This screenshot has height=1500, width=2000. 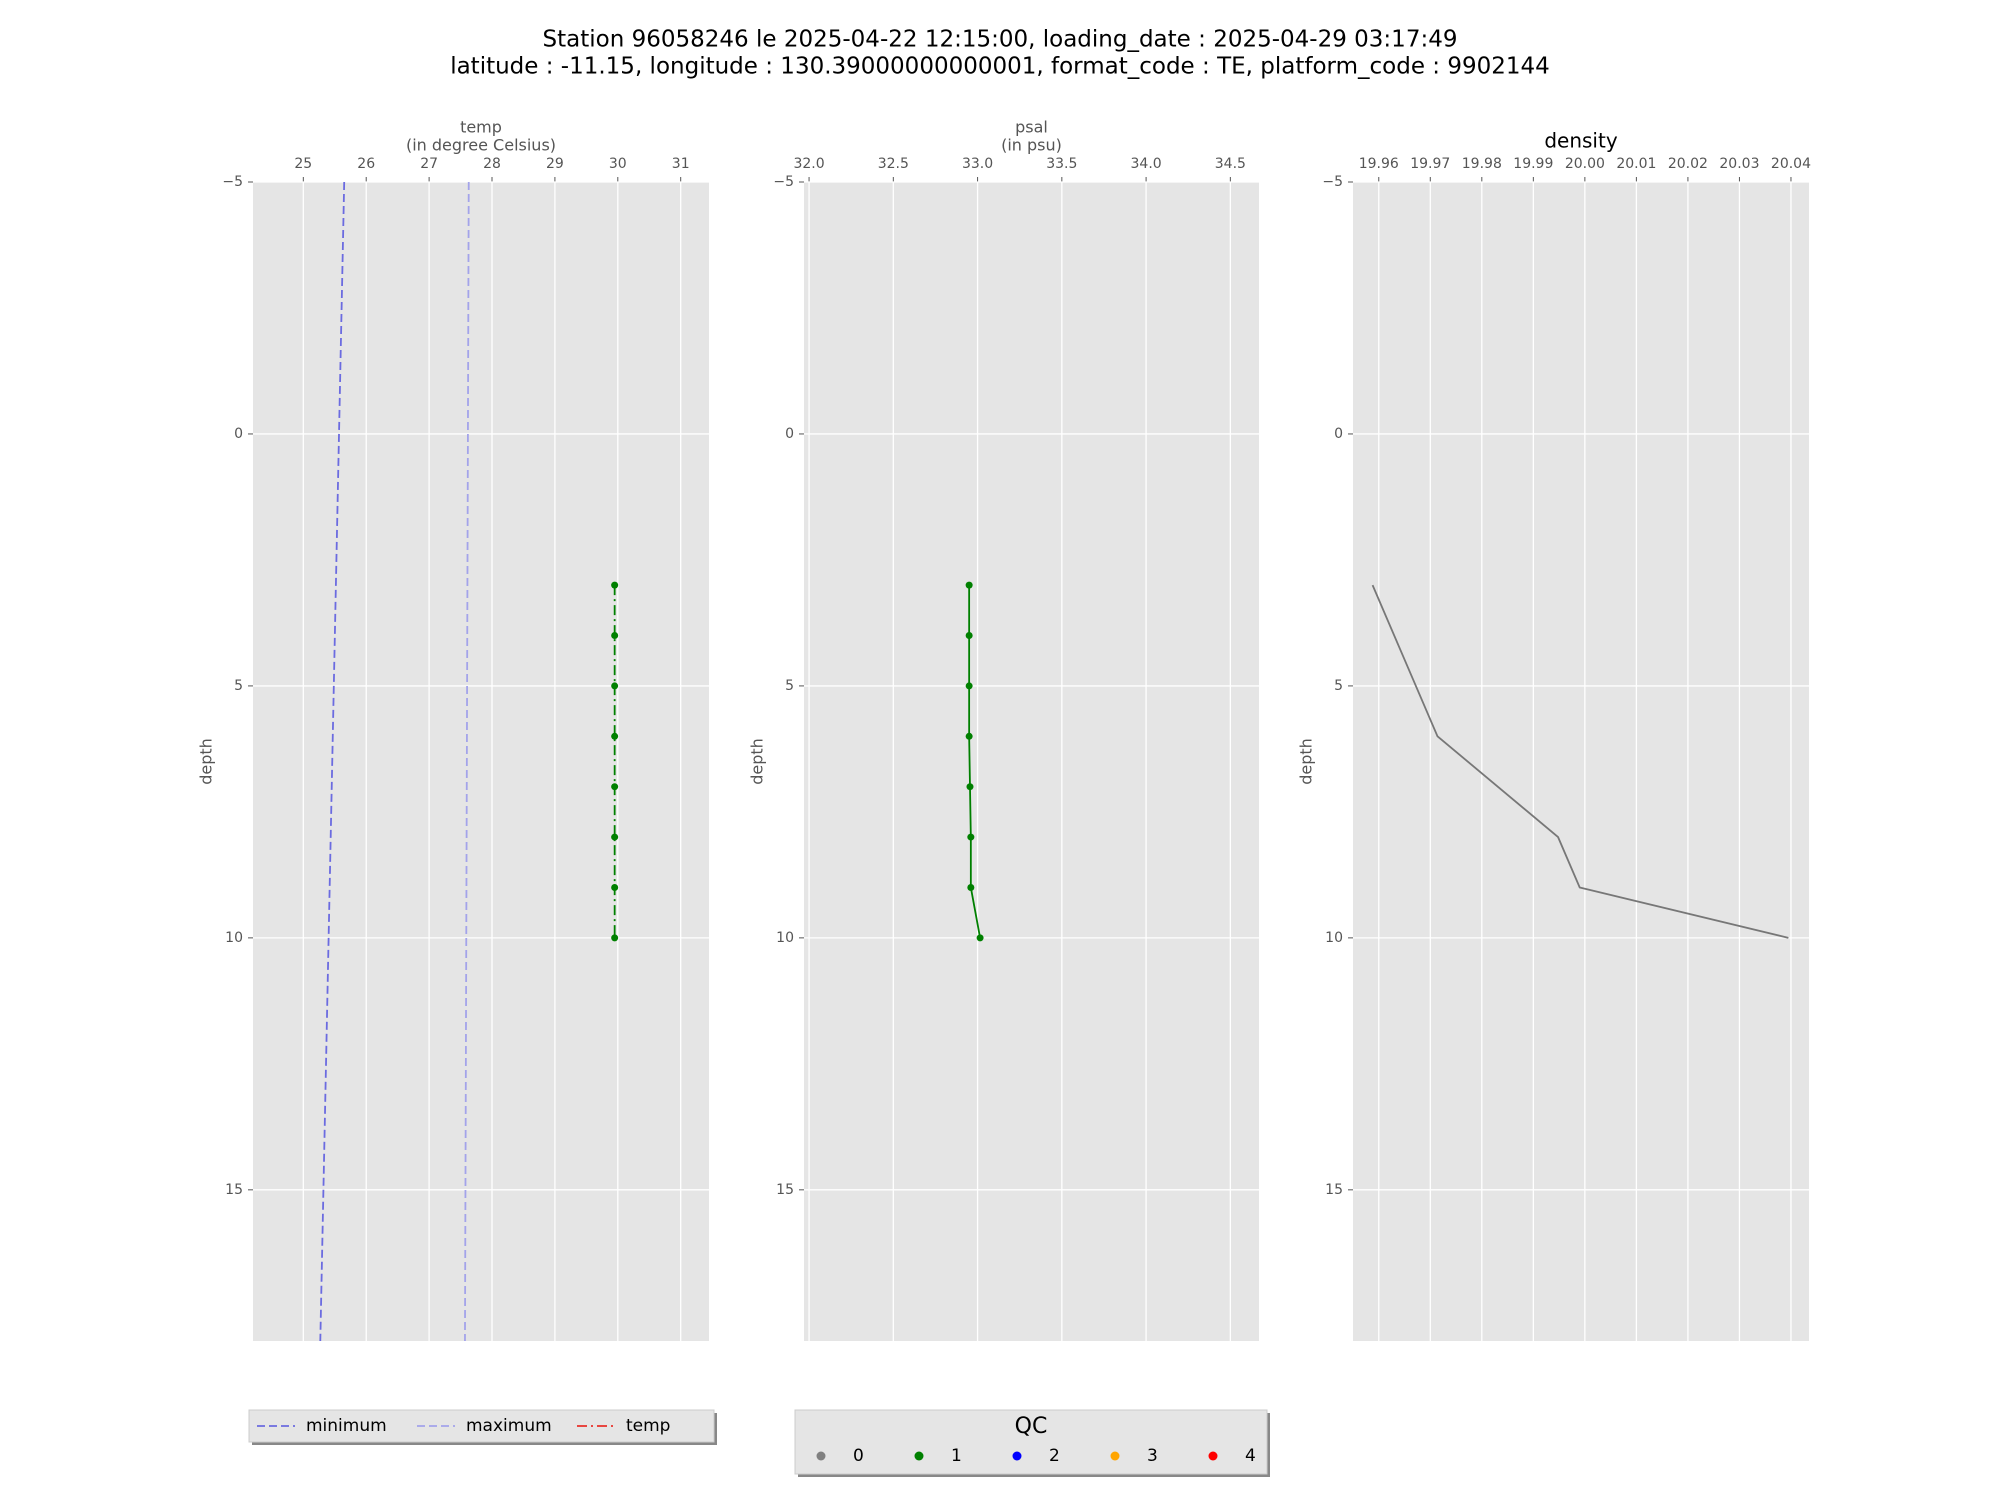 What do you see at coordinates (1791, 164) in the screenshot?
I see `x-tick-label: 20.04` at bounding box center [1791, 164].